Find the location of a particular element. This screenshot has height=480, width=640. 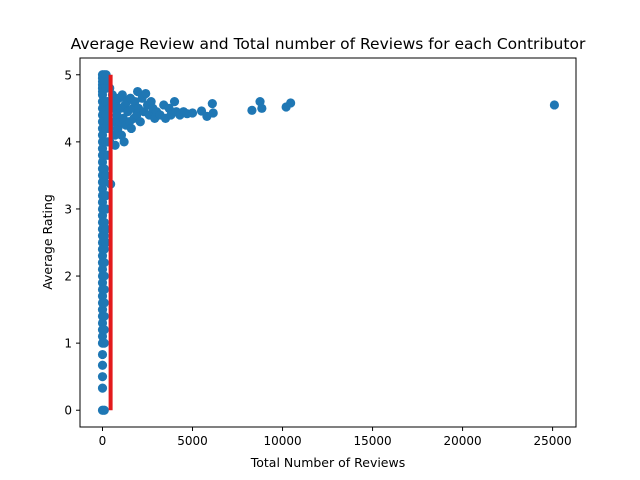

y-tick-label: 3 is located at coordinates (68, 209).